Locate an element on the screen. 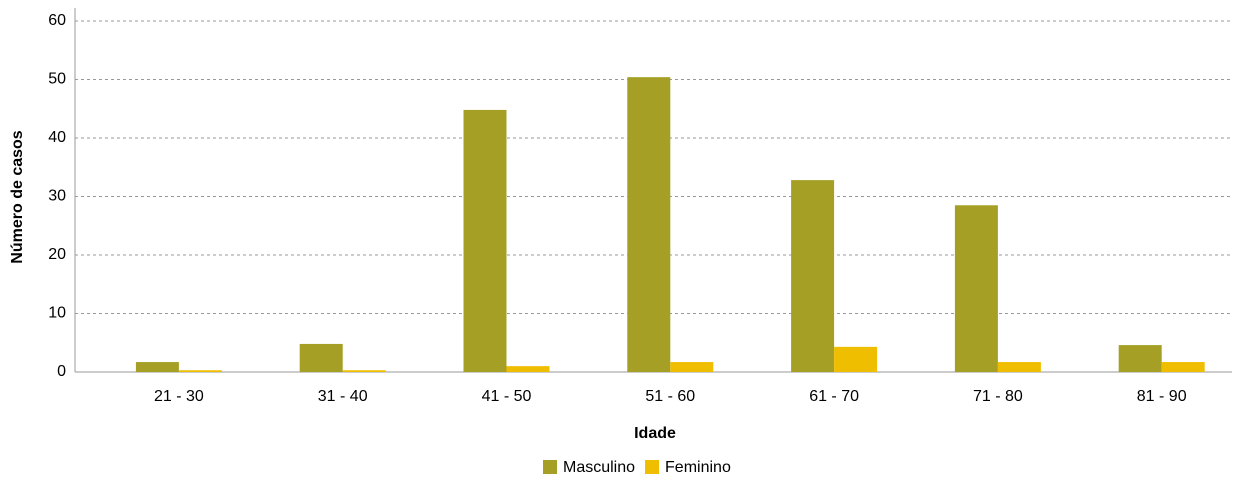 This screenshot has width=1238, height=482. y-axis-title: Número de casos is located at coordinates (17, 196).